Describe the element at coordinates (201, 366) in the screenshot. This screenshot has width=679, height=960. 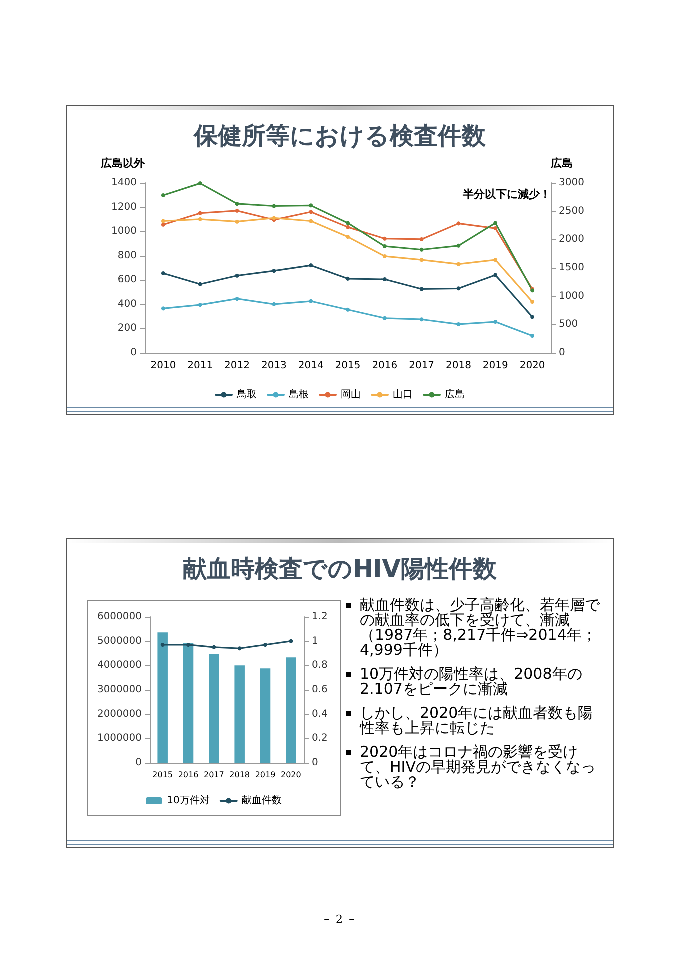
I see `x-tick-label: 2011` at that location.